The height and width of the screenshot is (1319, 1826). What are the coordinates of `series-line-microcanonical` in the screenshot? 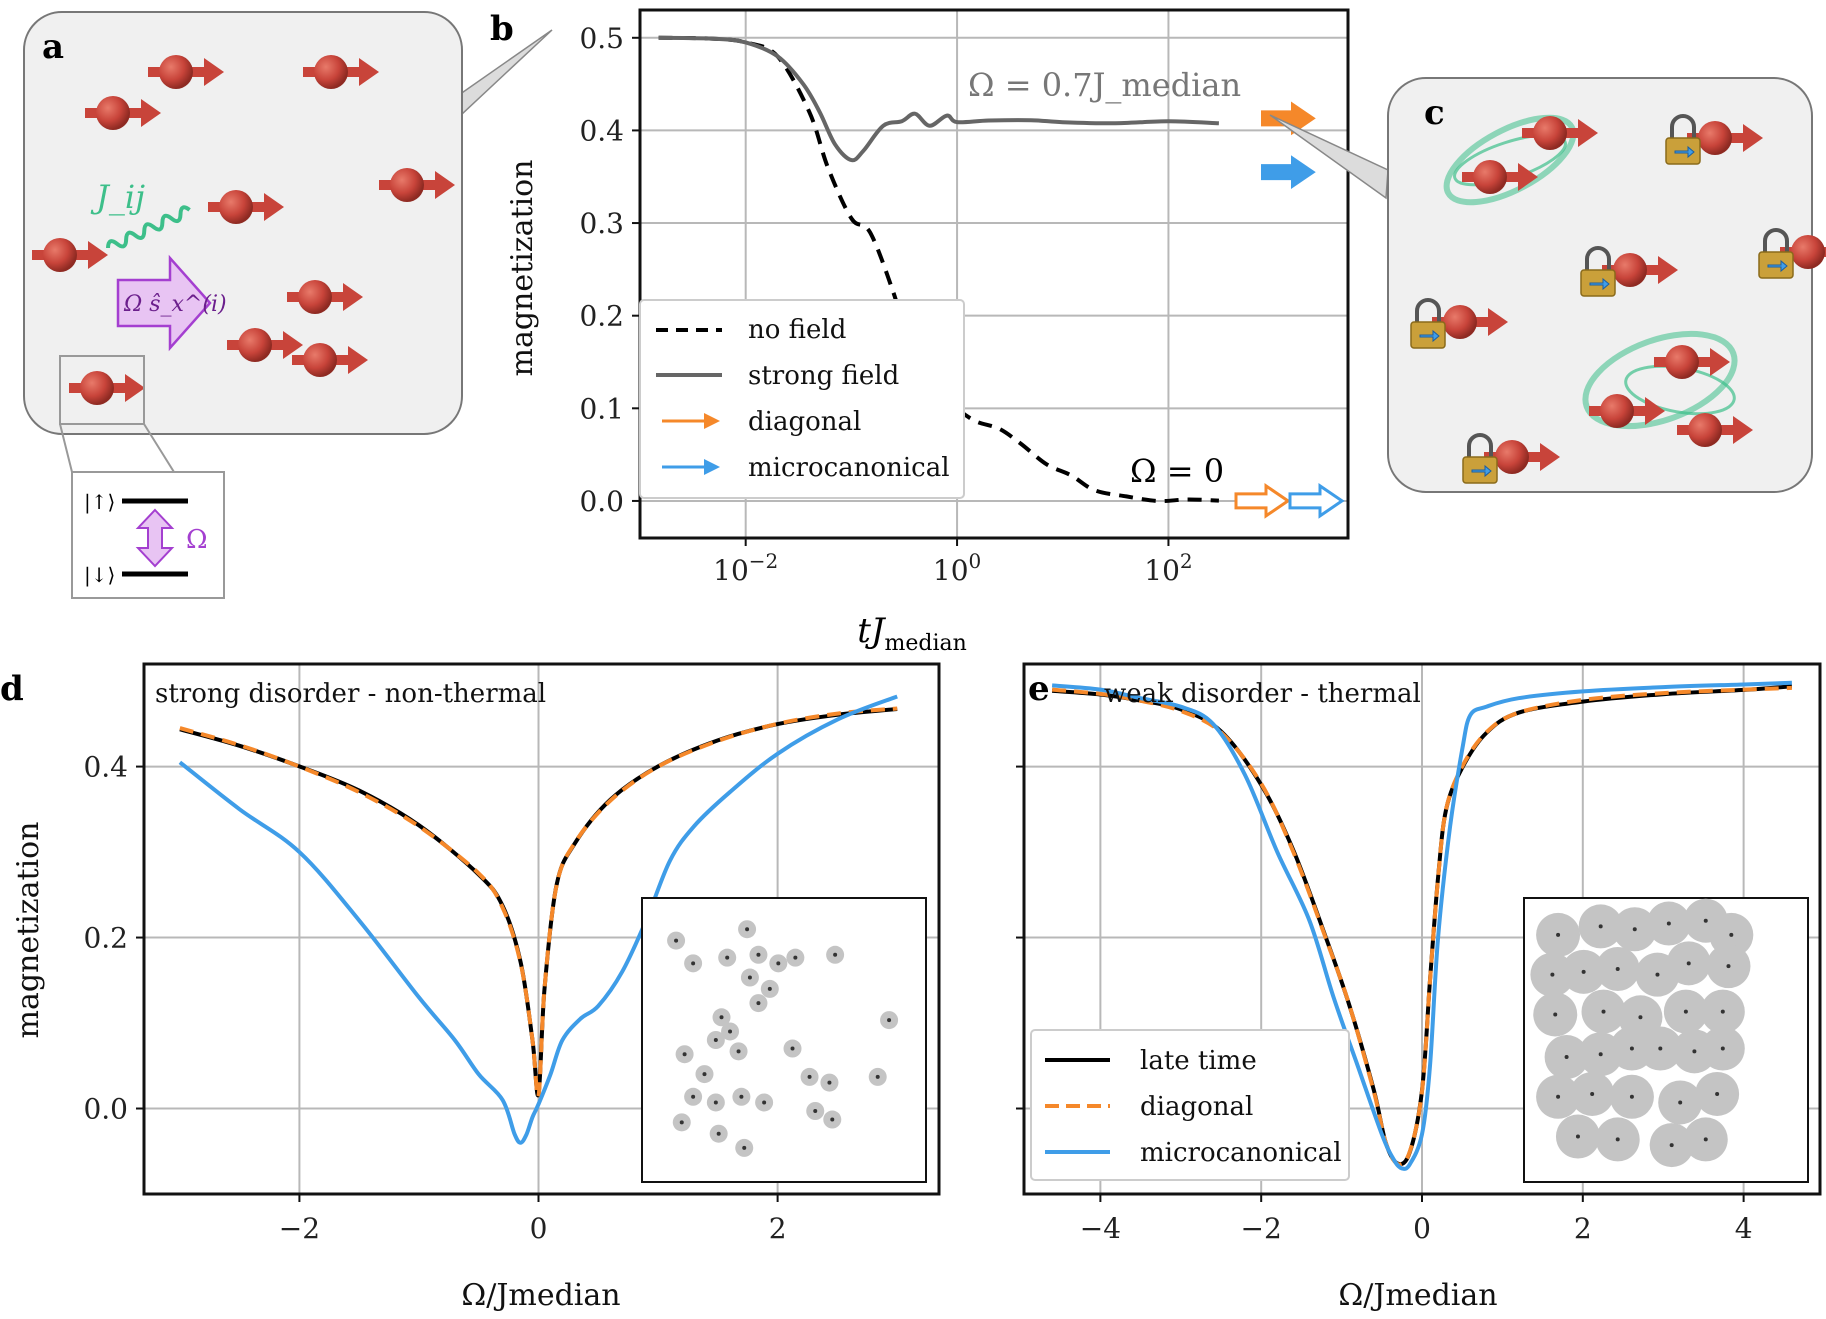 It's located at (538, 919).